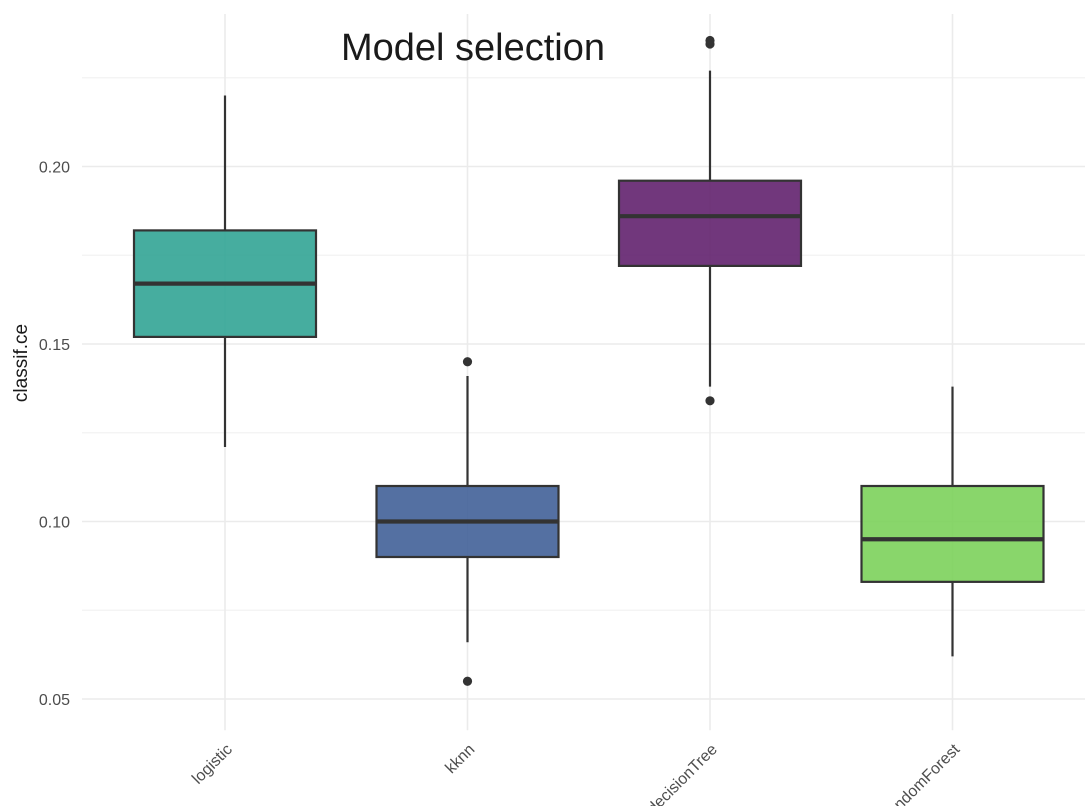 The image size is (1085, 806). I want to click on y-tick-label: 0.05, so click(54, 700).